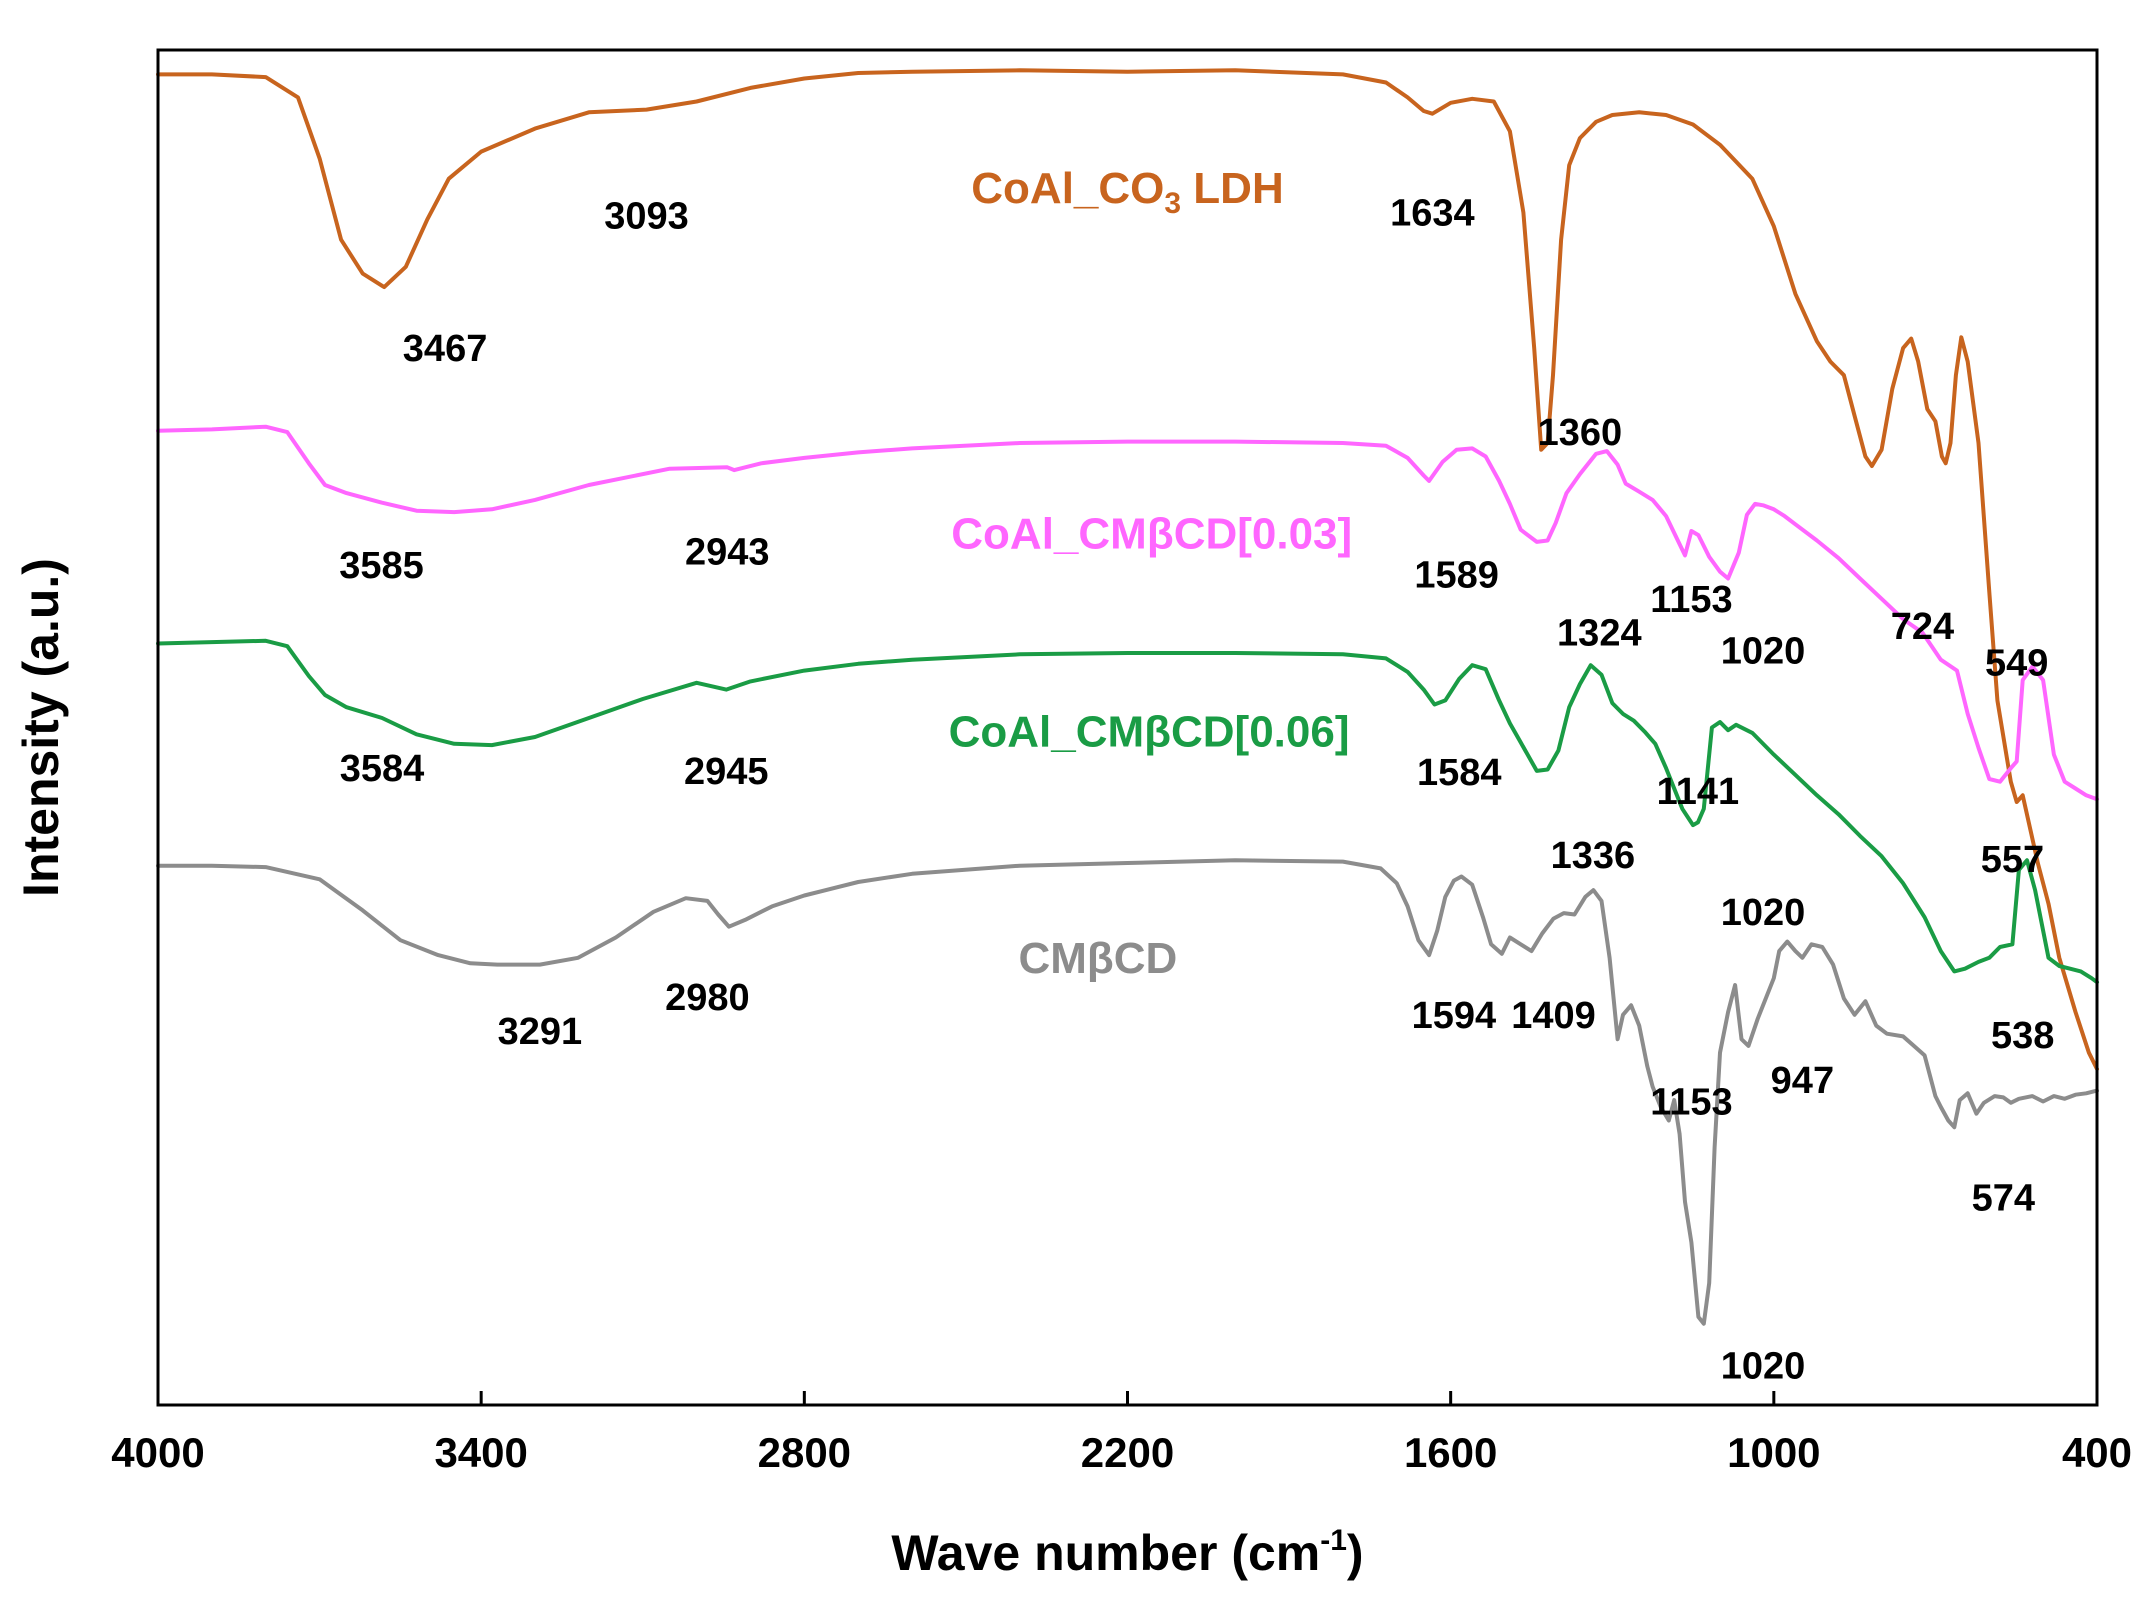 The width and height of the screenshot is (2144, 1604). What do you see at coordinates (1450, 1452) in the screenshot?
I see `x-tick-label-4: 1600` at bounding box center [1450, 1452].